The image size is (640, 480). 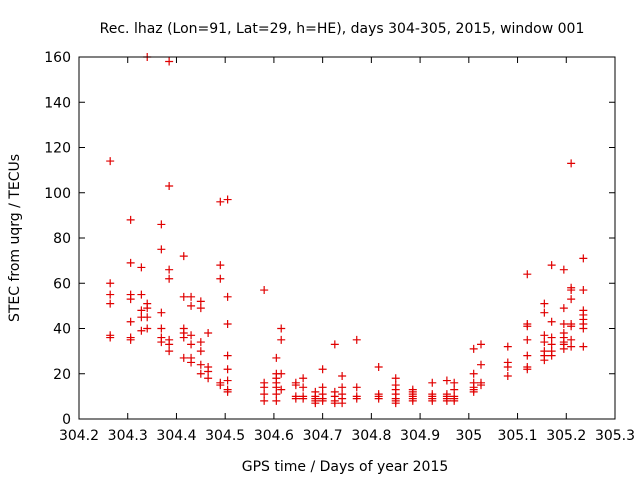 What do you see at coordinates (371, 436) in the screenshot?
I see `x-tick-label: 304.8` at bounding box center [371, 436].